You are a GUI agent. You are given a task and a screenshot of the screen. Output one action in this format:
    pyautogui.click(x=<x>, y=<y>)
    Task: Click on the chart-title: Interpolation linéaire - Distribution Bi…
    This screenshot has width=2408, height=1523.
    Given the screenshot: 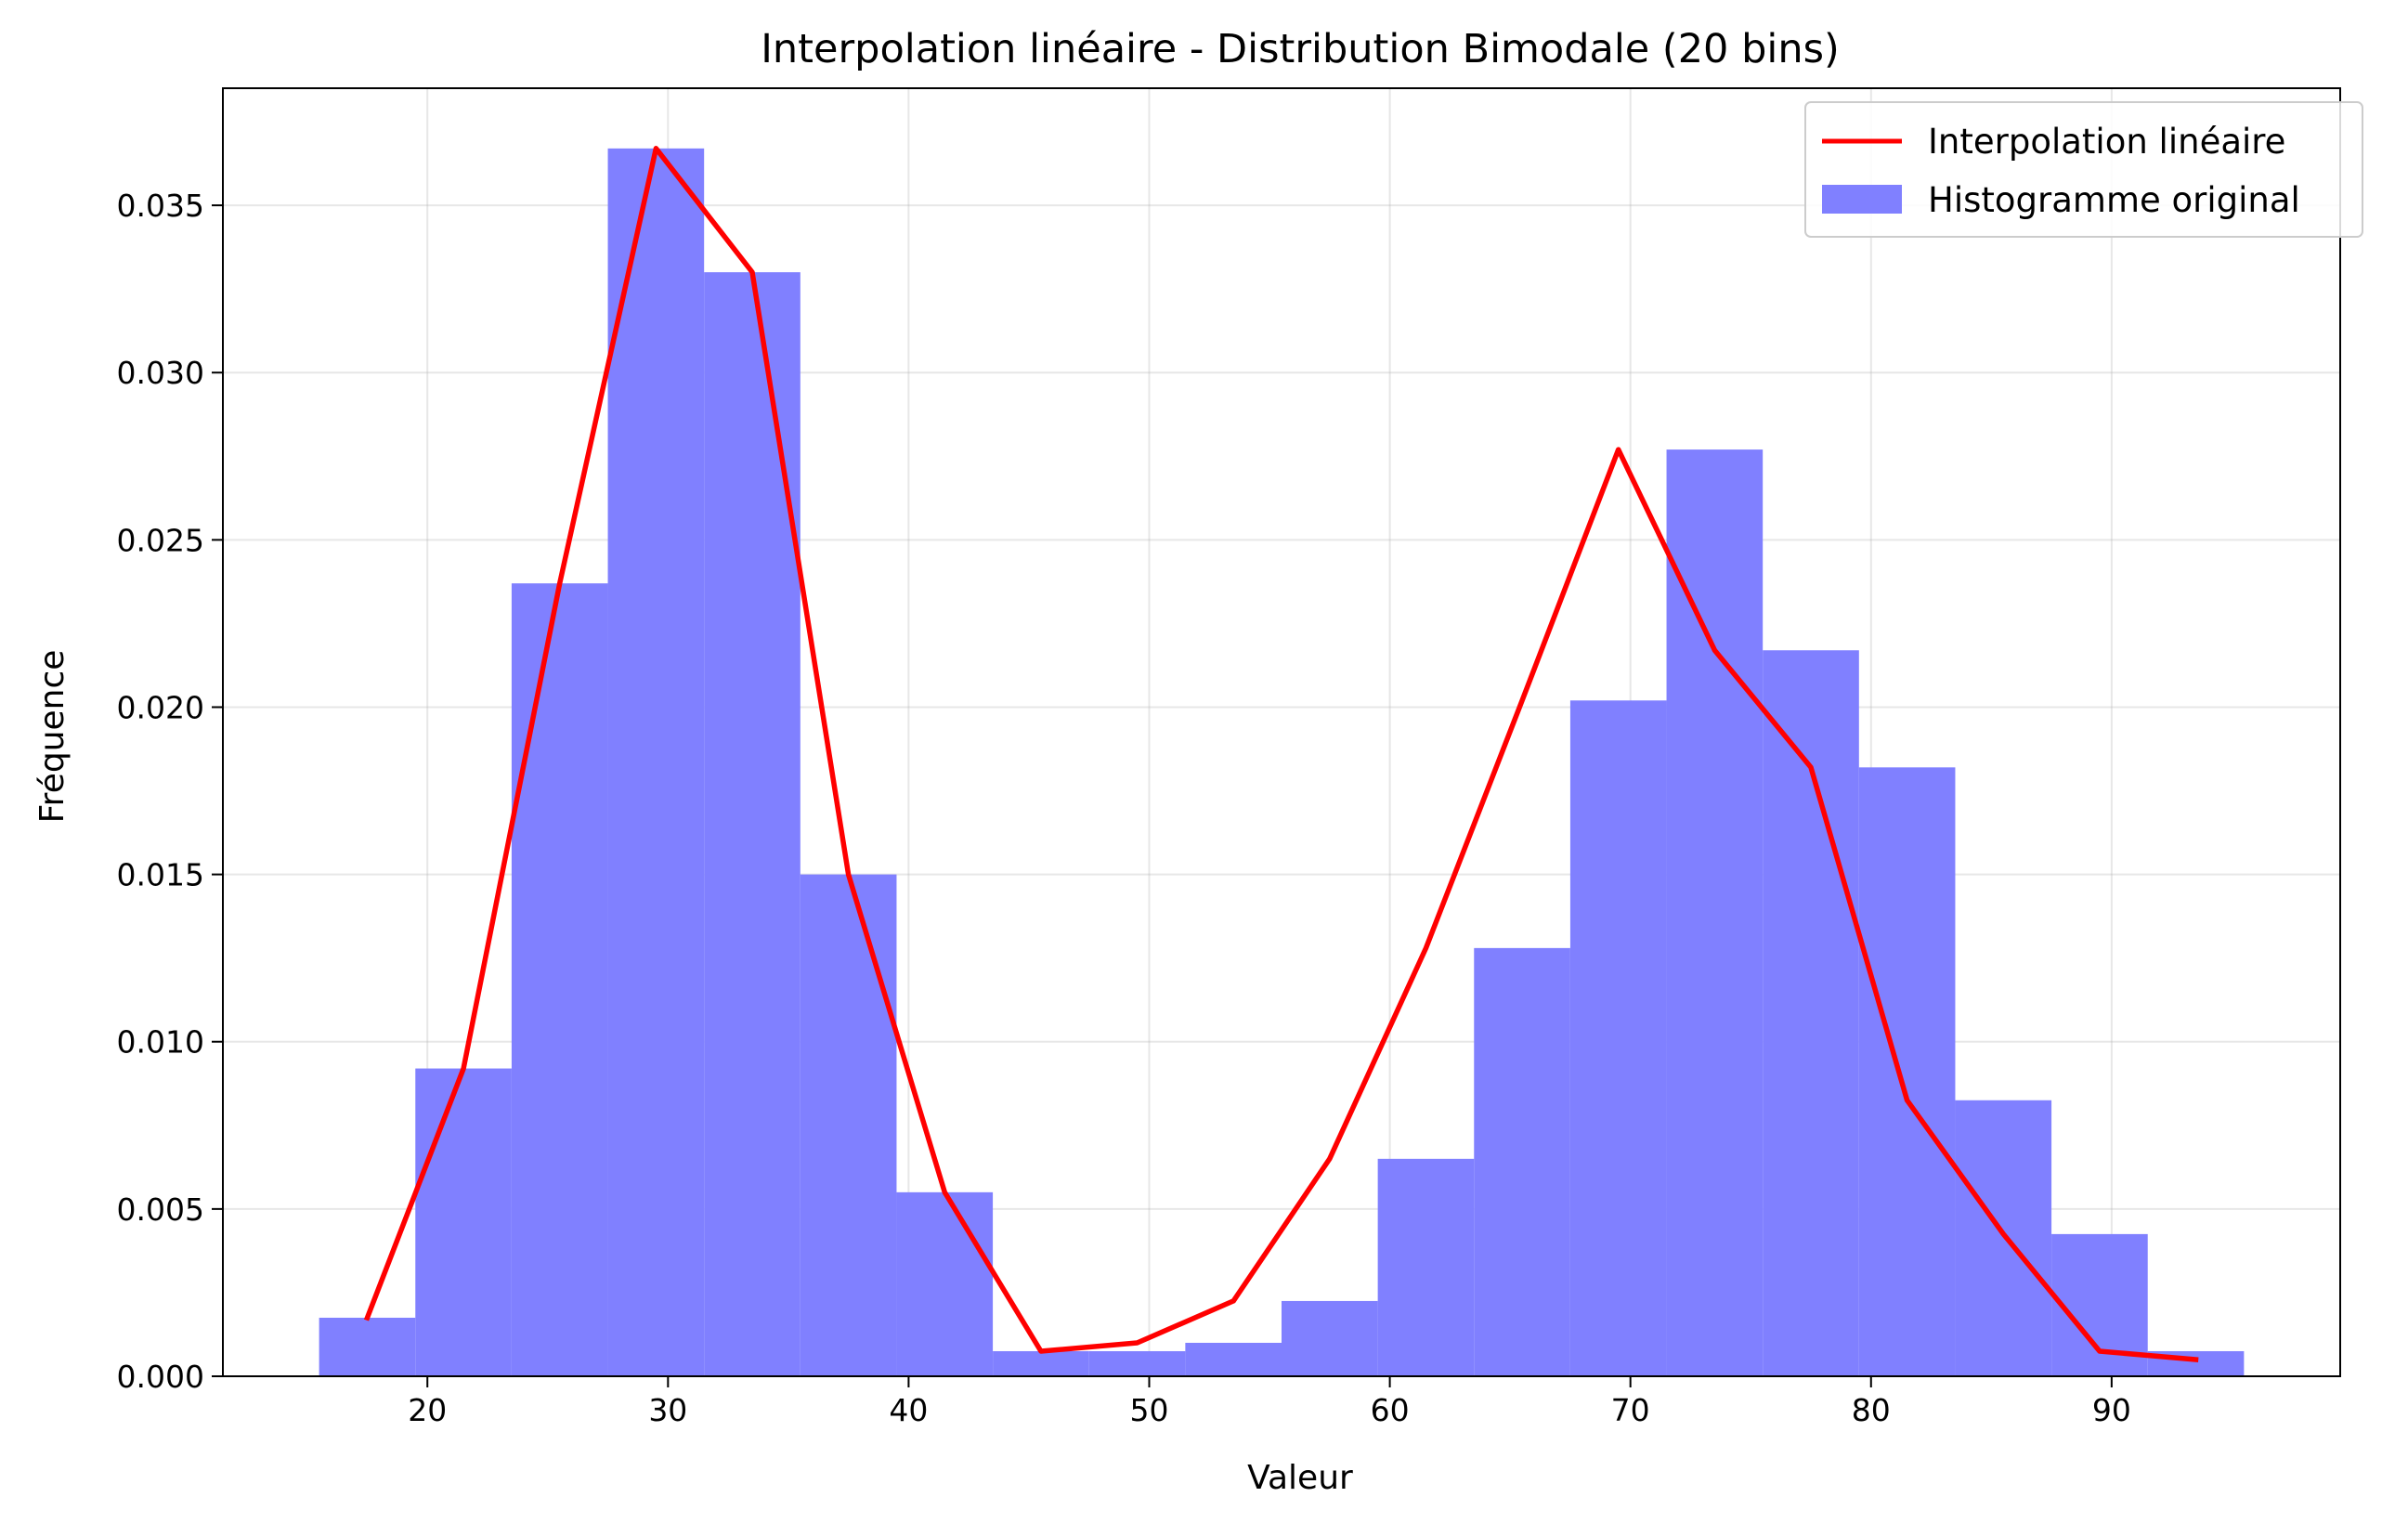 What is the action you would take?
    pyautogui.click(x=1300, y=49)
    